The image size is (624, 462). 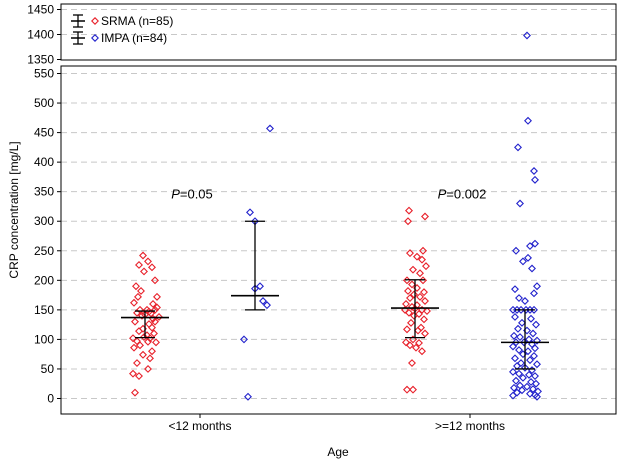 I want to click on p-value-annotation: P=0.002, so click(x=462, y=193).